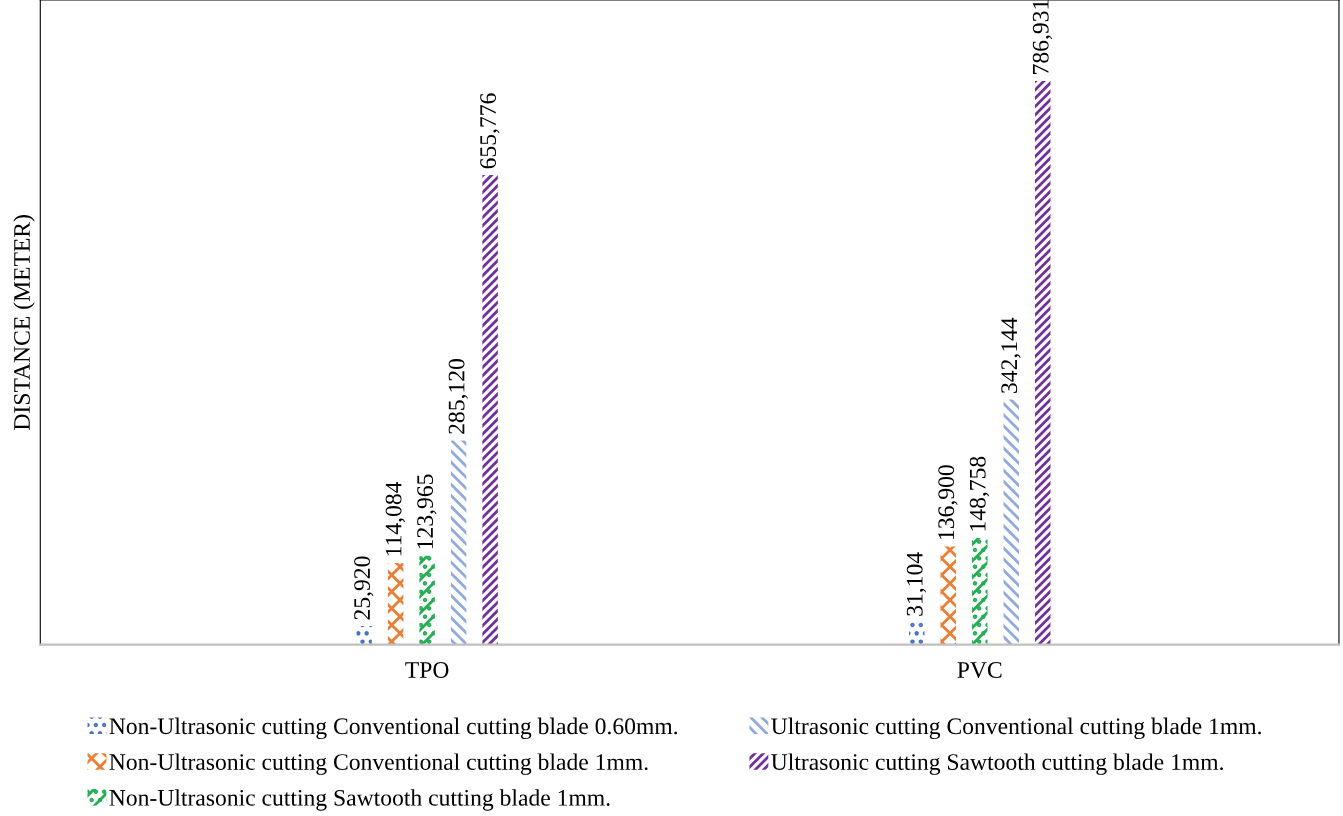  Describe the element at coordinates (948, 502) in the screenshot. I see `data-label: 136,900` at that location.